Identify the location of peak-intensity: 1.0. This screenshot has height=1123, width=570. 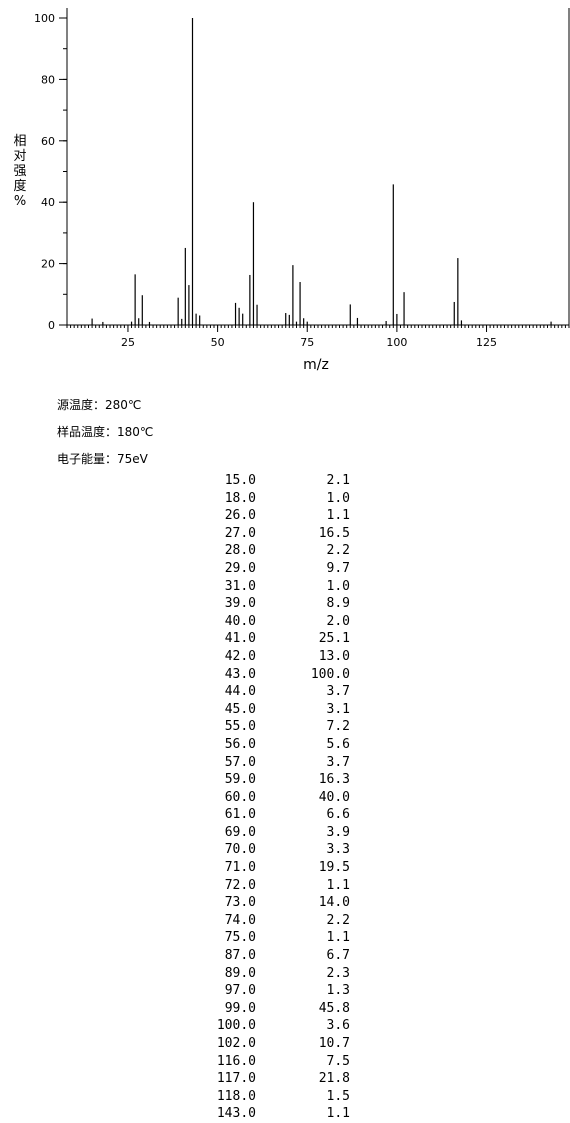
(338, 586).